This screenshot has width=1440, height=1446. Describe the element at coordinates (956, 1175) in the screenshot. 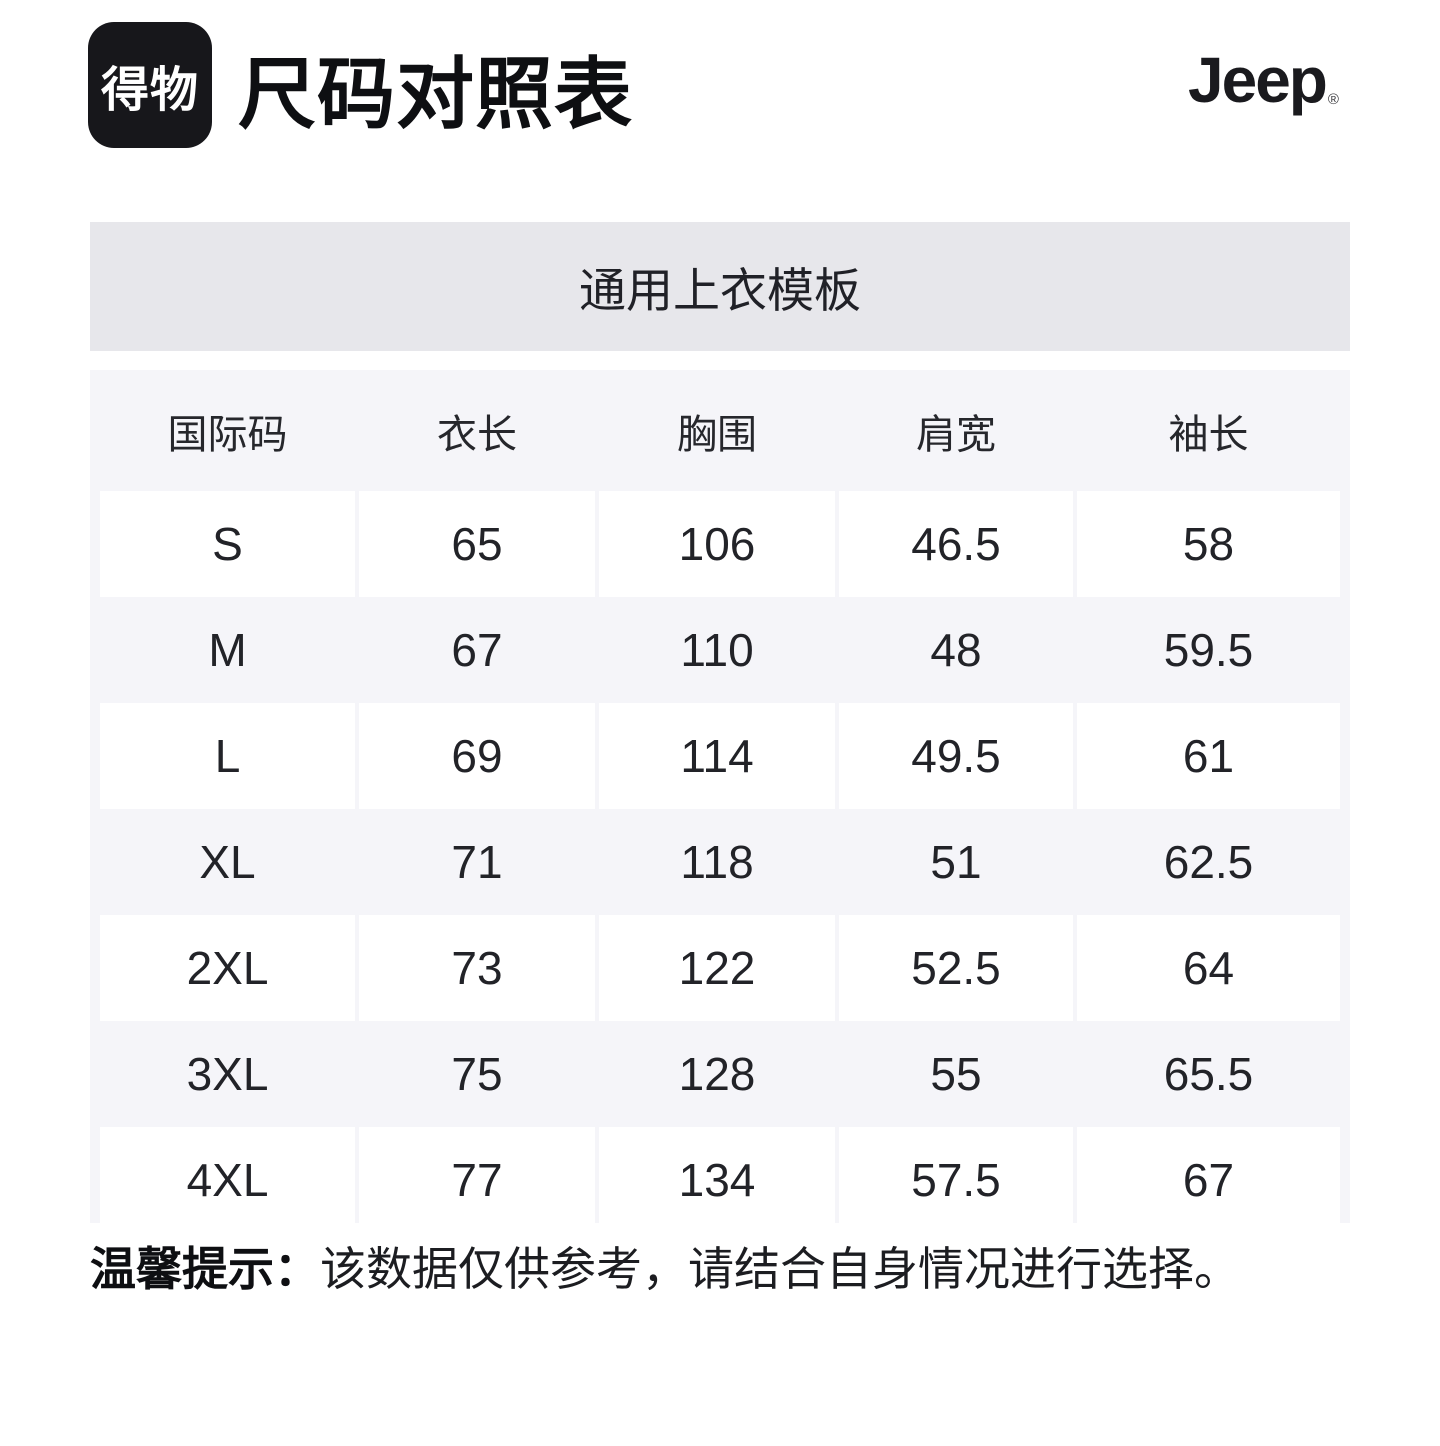

I see `value-cell: 57.5` at that location.